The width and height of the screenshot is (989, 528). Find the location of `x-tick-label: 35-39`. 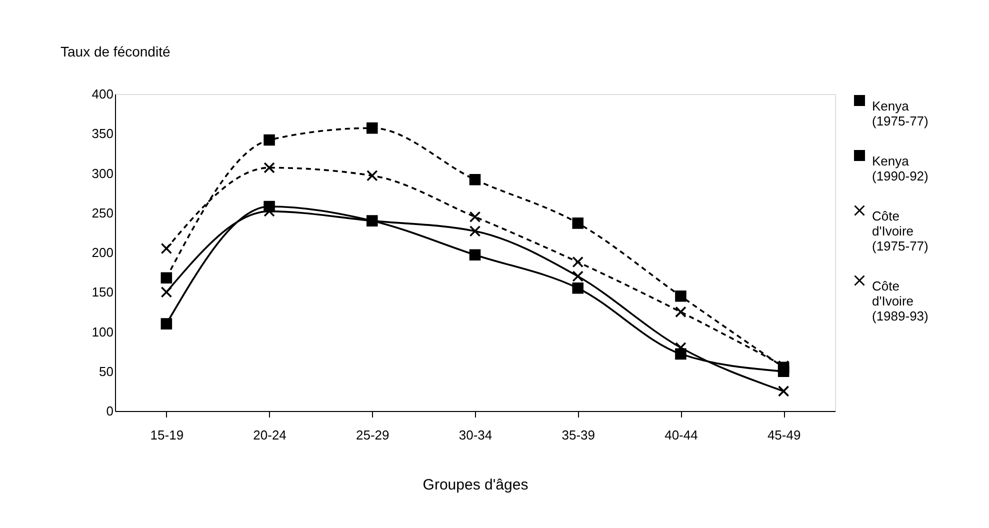

x-tick-label: 35-39 is located at coordinates (578, 435).